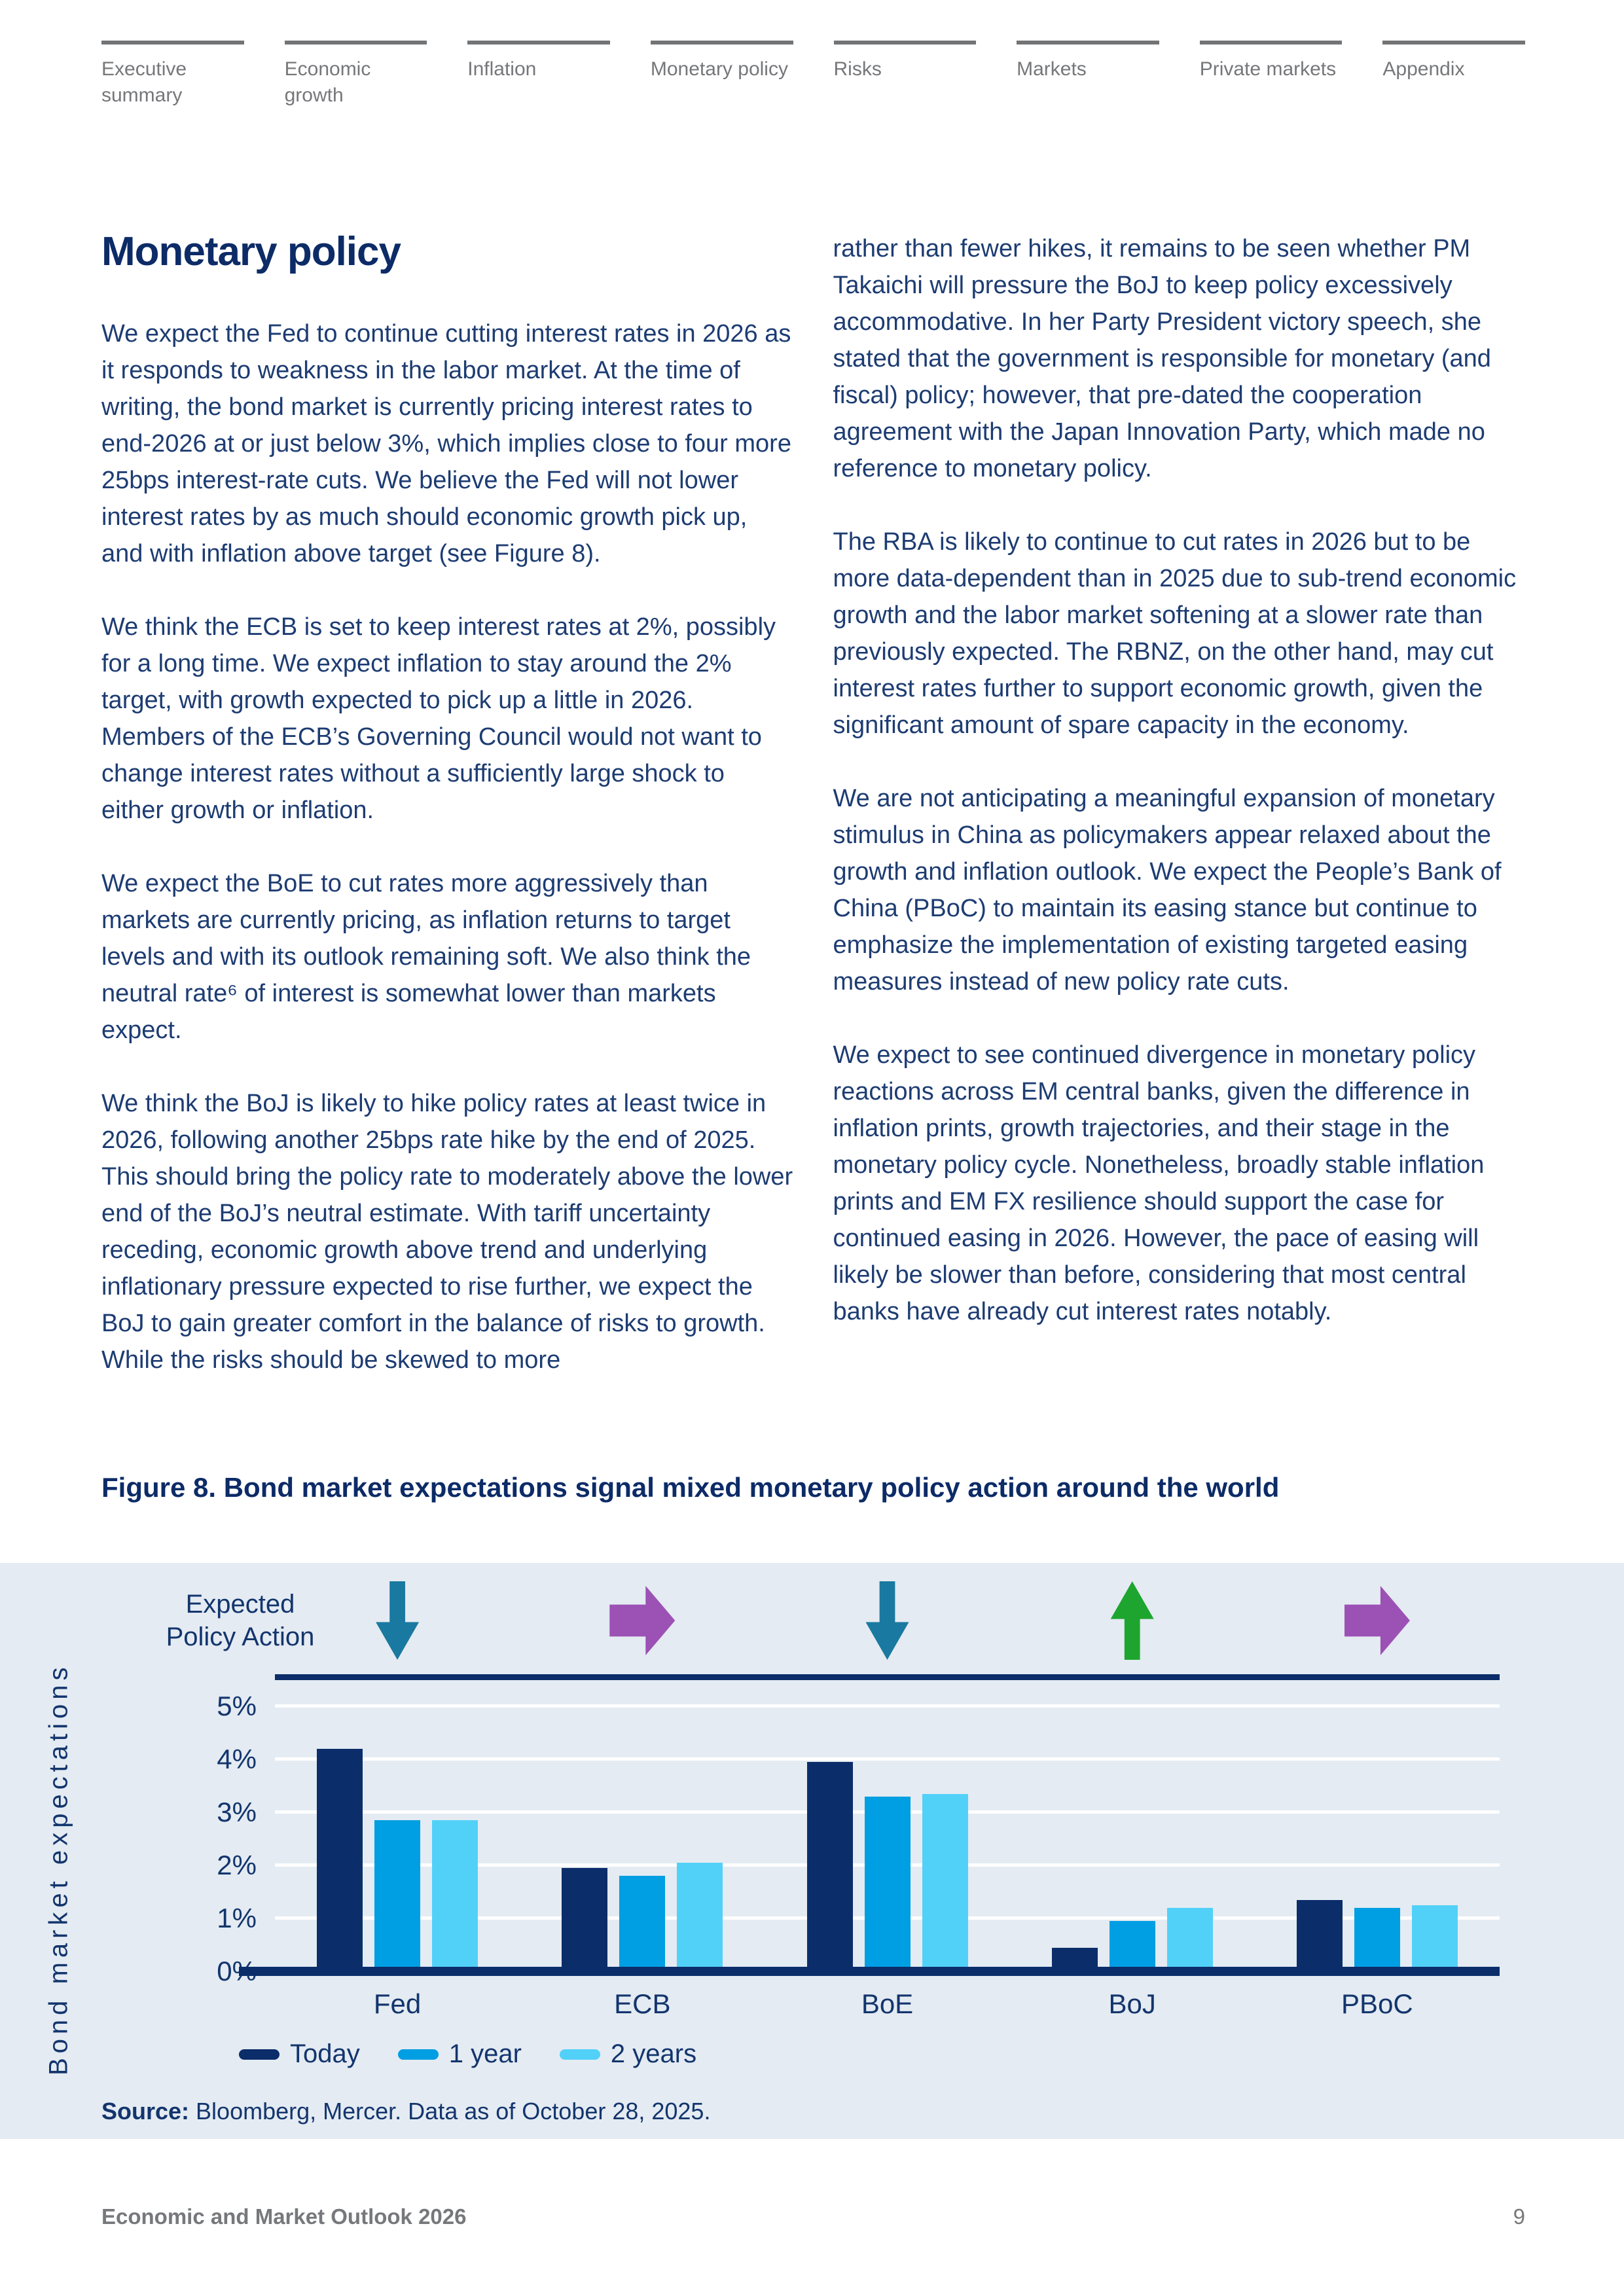 The height and width of the screenshot is (2296, 1624). Describe the element at coordinates (887, 1883) in the screenshot. I see `bar-boe-1-year` at that location.